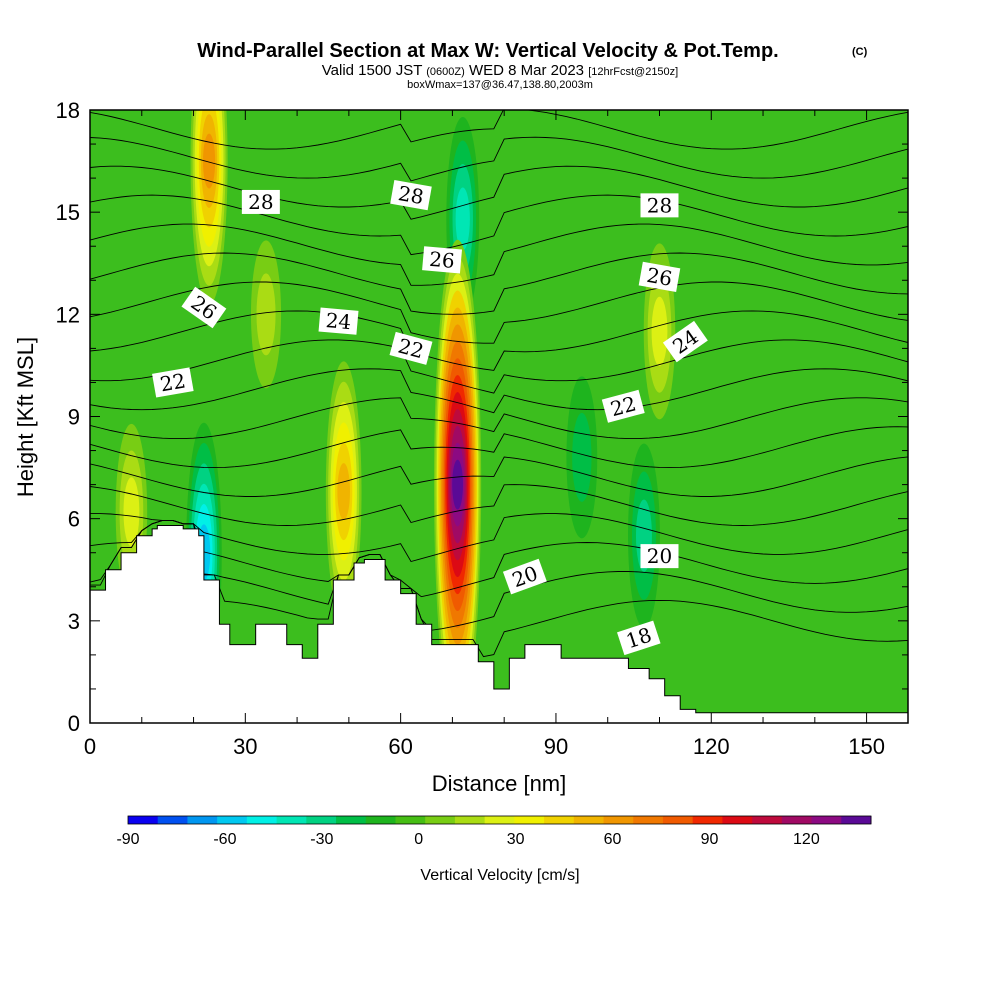 The width and height of the screenshot is (1000, 1000). Describe the element at coordinates (68, 314) in the screenshot. I see `y-tick-label: 12` at that location.